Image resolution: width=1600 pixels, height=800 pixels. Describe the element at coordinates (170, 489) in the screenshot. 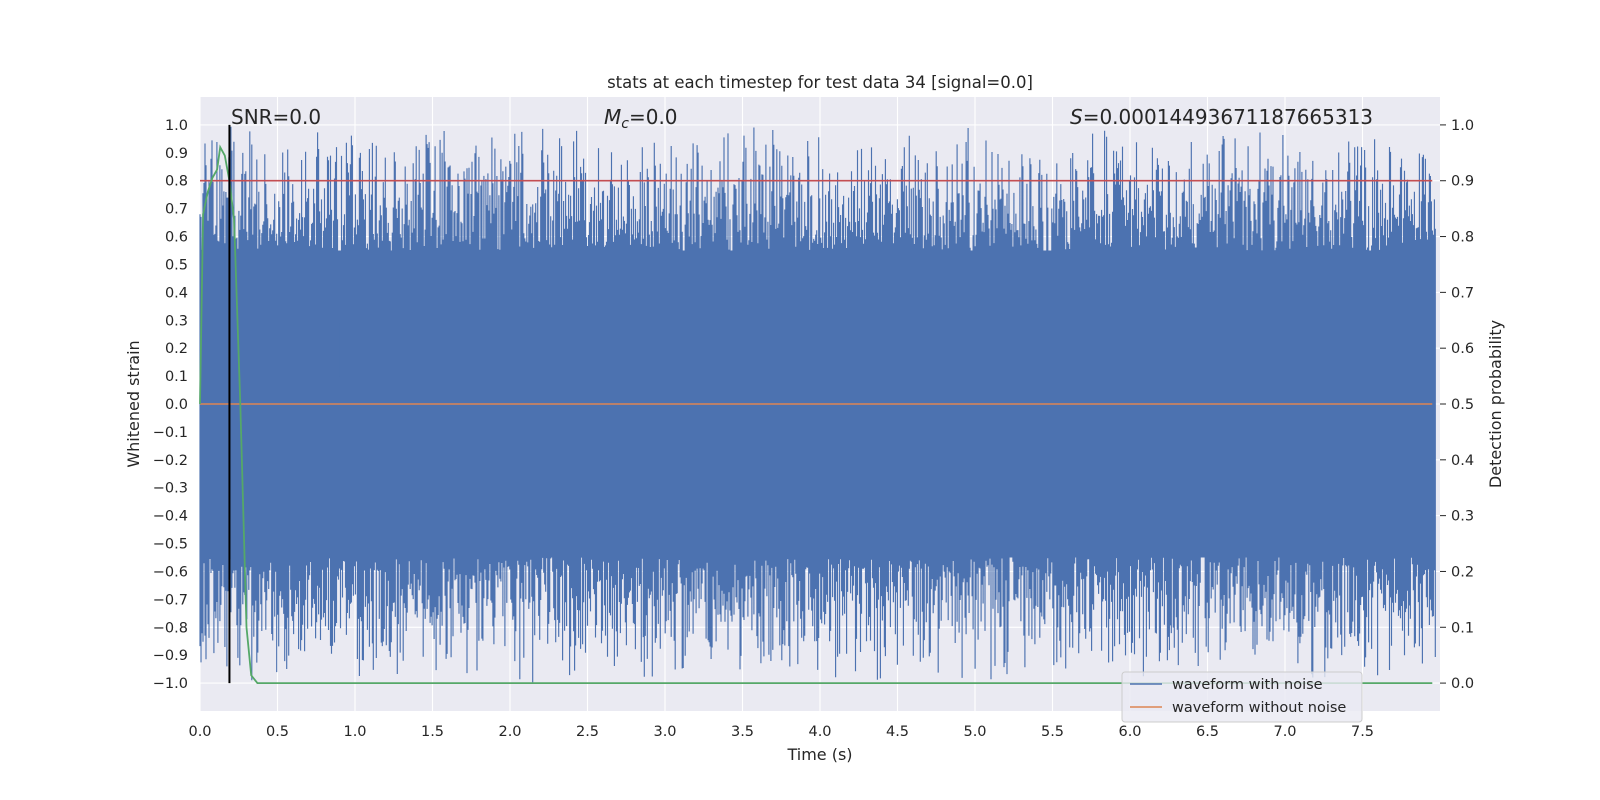

I see `y-tick-label: −0.3` at that location.